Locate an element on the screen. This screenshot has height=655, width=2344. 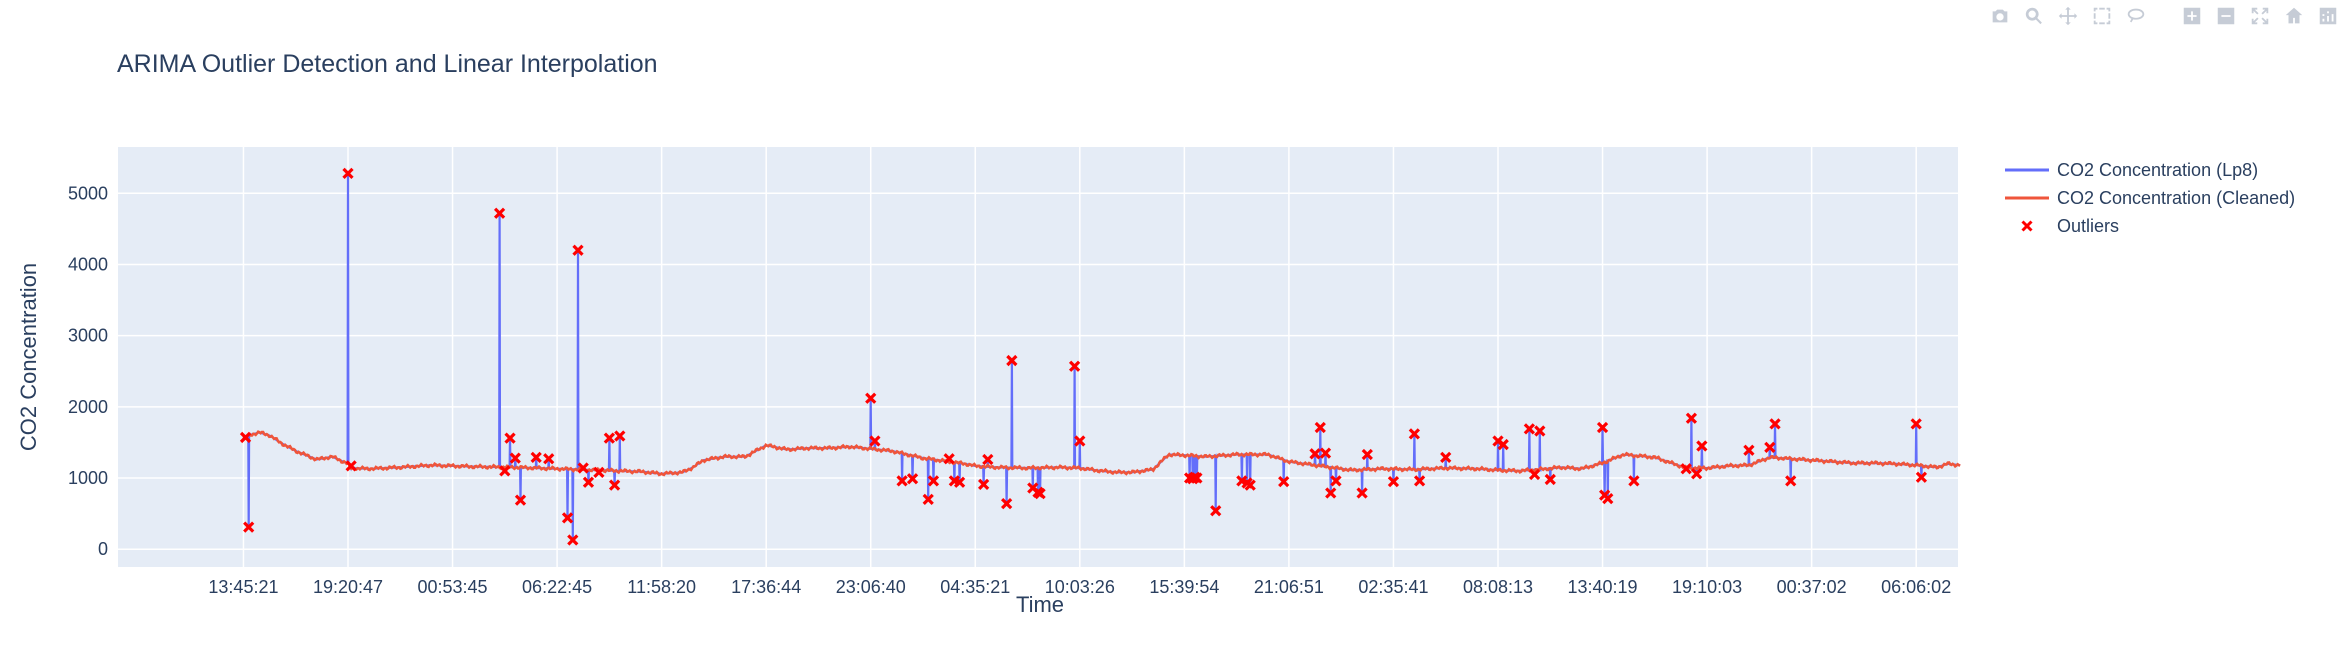
legend-item: Outliers is located at coordinates (2070, 226).